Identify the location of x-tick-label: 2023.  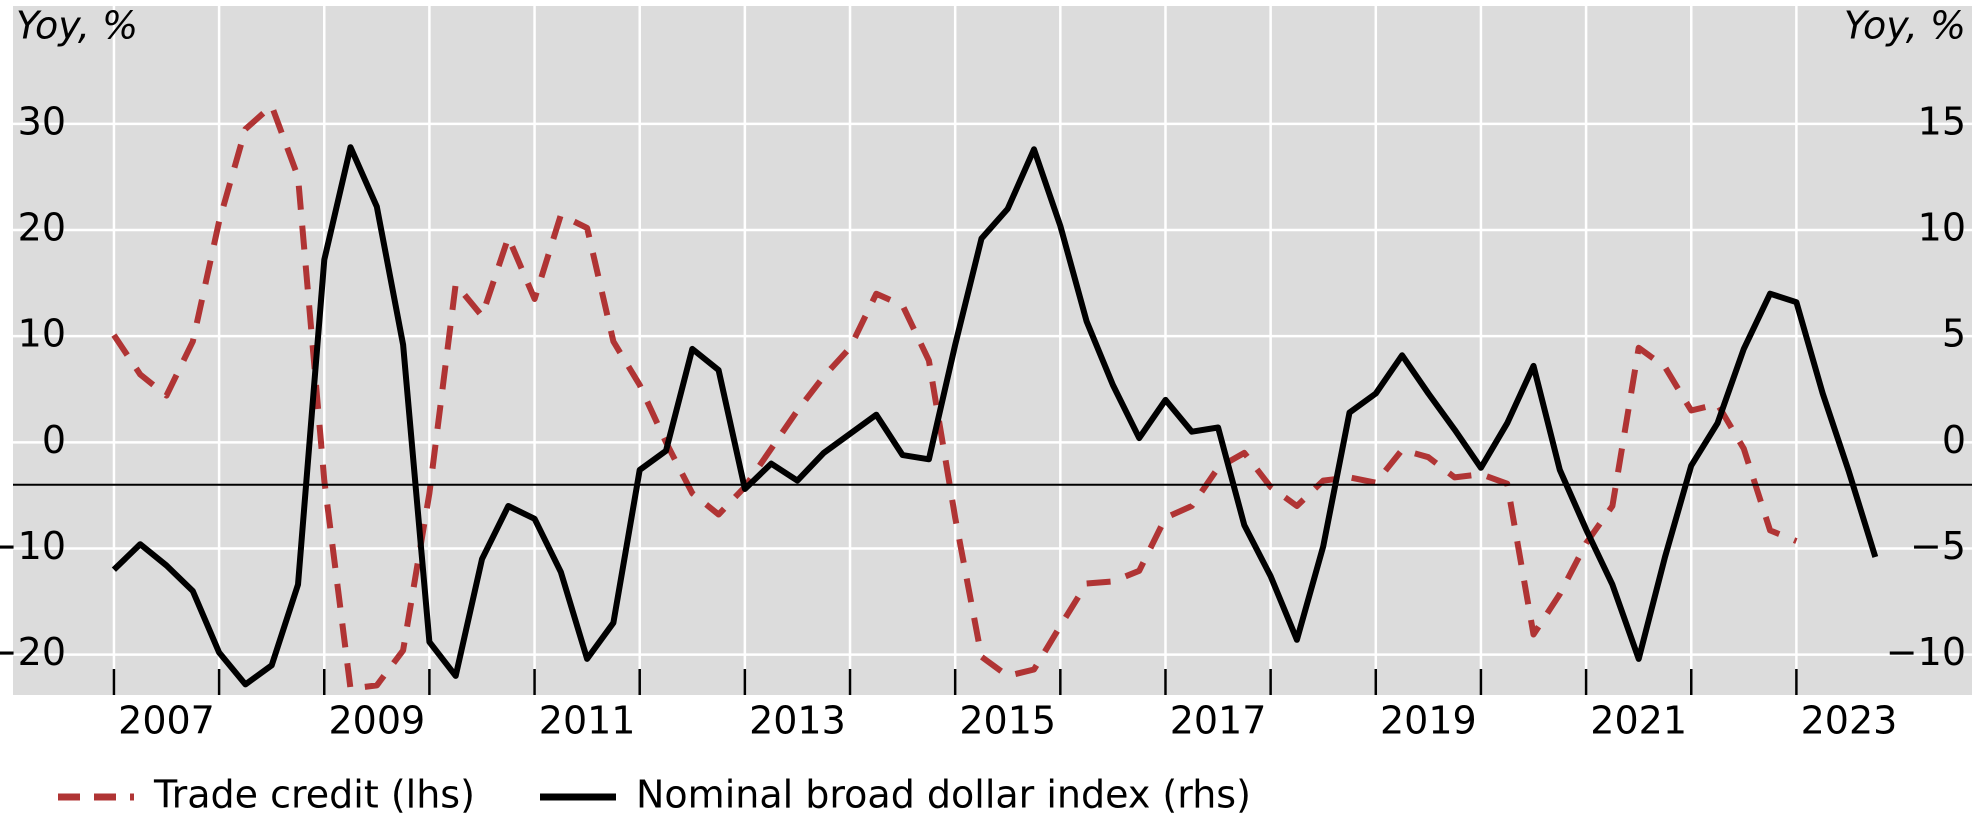
(1849, 721).